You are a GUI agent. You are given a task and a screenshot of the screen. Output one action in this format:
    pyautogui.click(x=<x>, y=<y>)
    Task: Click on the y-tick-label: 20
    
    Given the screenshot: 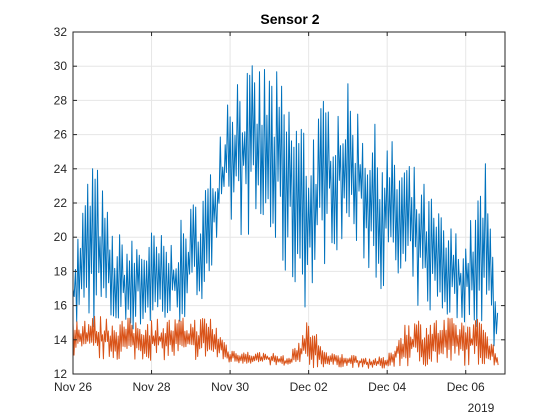 What is the action you would take?
    pyautogui.click(x=61, y=237)
    